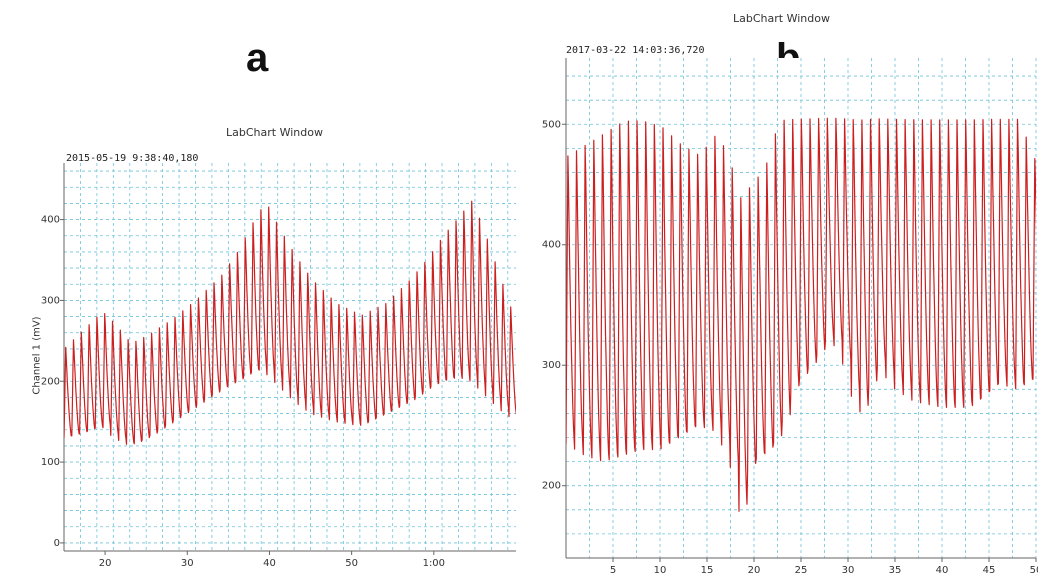 This screenshot has height=578, width=1038. I want to click on y-tick-label: 500, so click(551, 124).